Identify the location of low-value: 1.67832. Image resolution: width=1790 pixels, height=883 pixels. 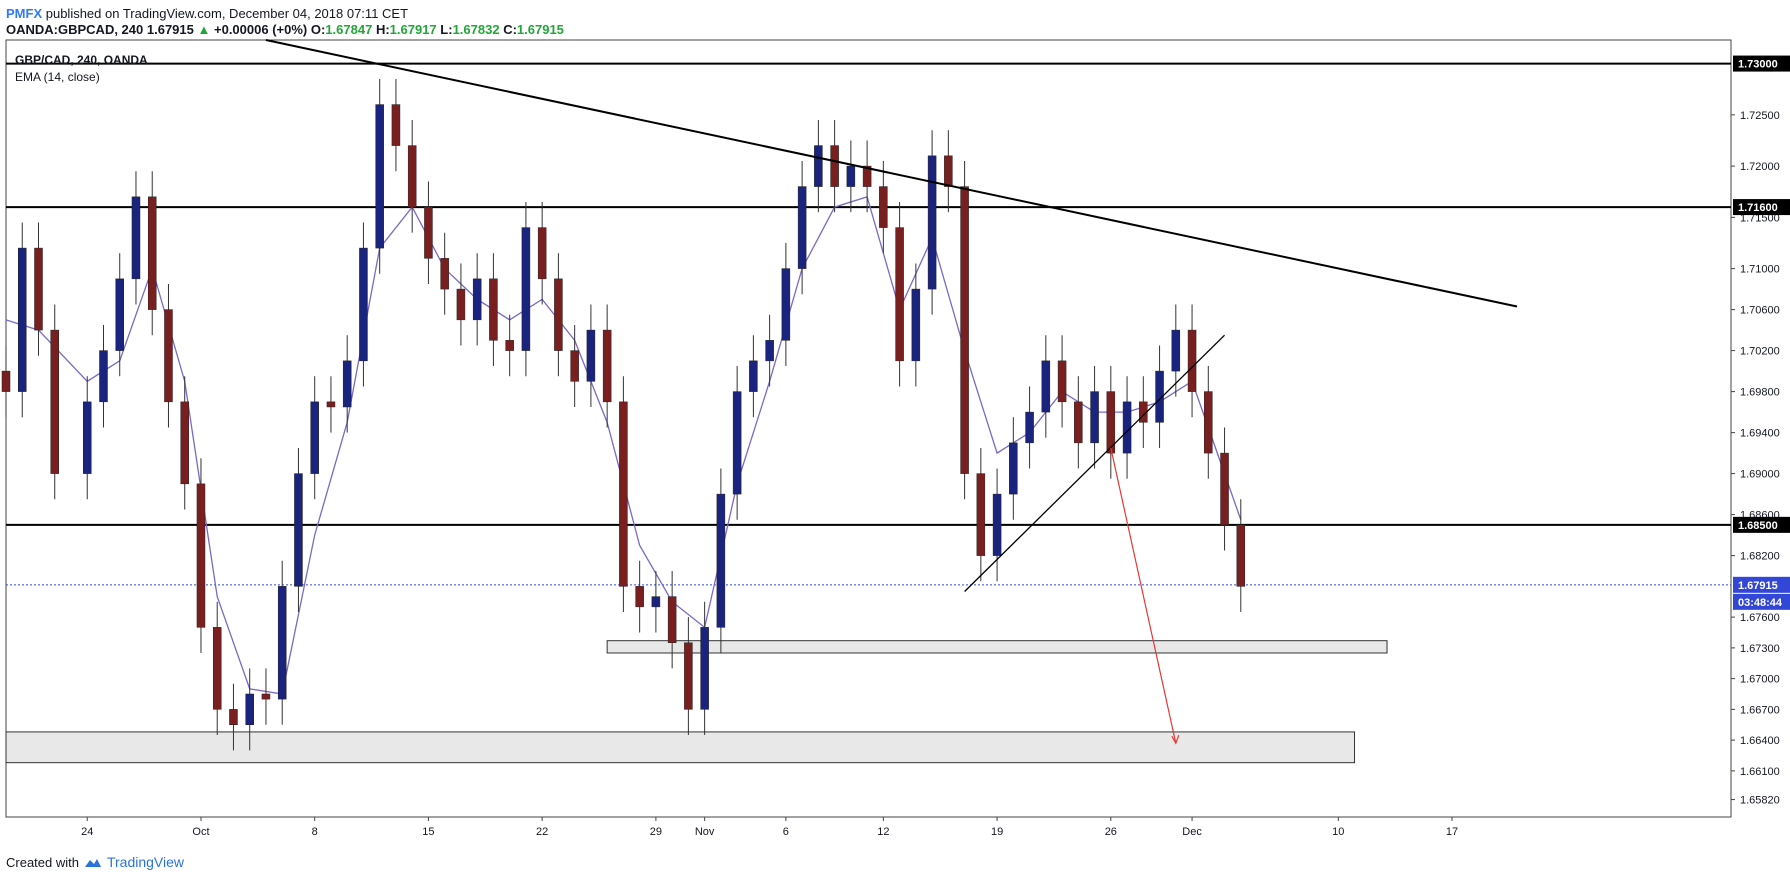
(476, 29).